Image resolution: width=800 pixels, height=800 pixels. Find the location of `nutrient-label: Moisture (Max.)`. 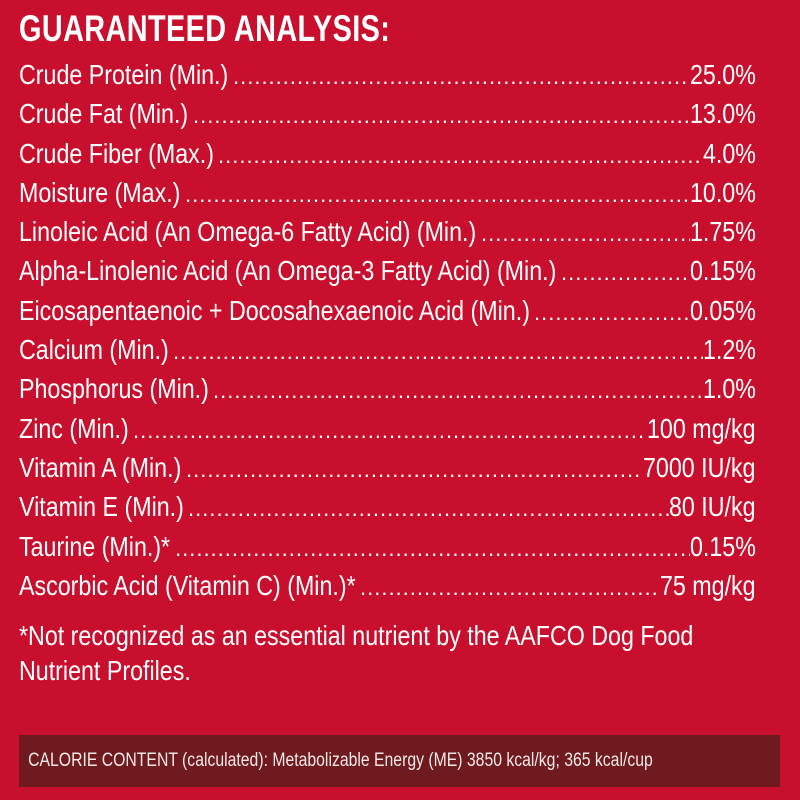

nutrient-label: Moisture (Max.) is located at coordinates (100, 192).